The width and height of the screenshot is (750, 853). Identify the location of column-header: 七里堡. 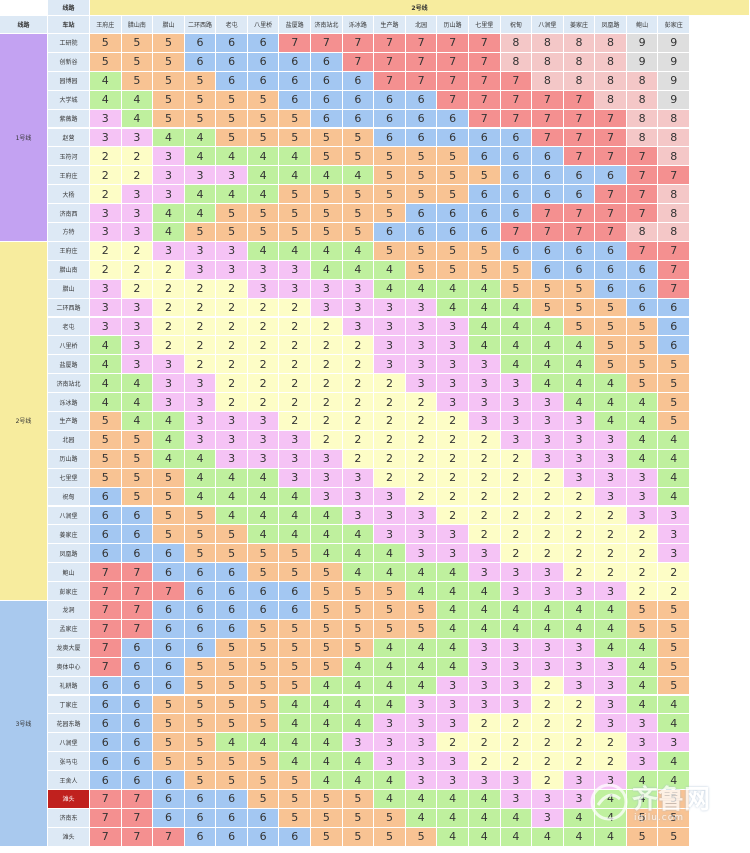
(484, 25).